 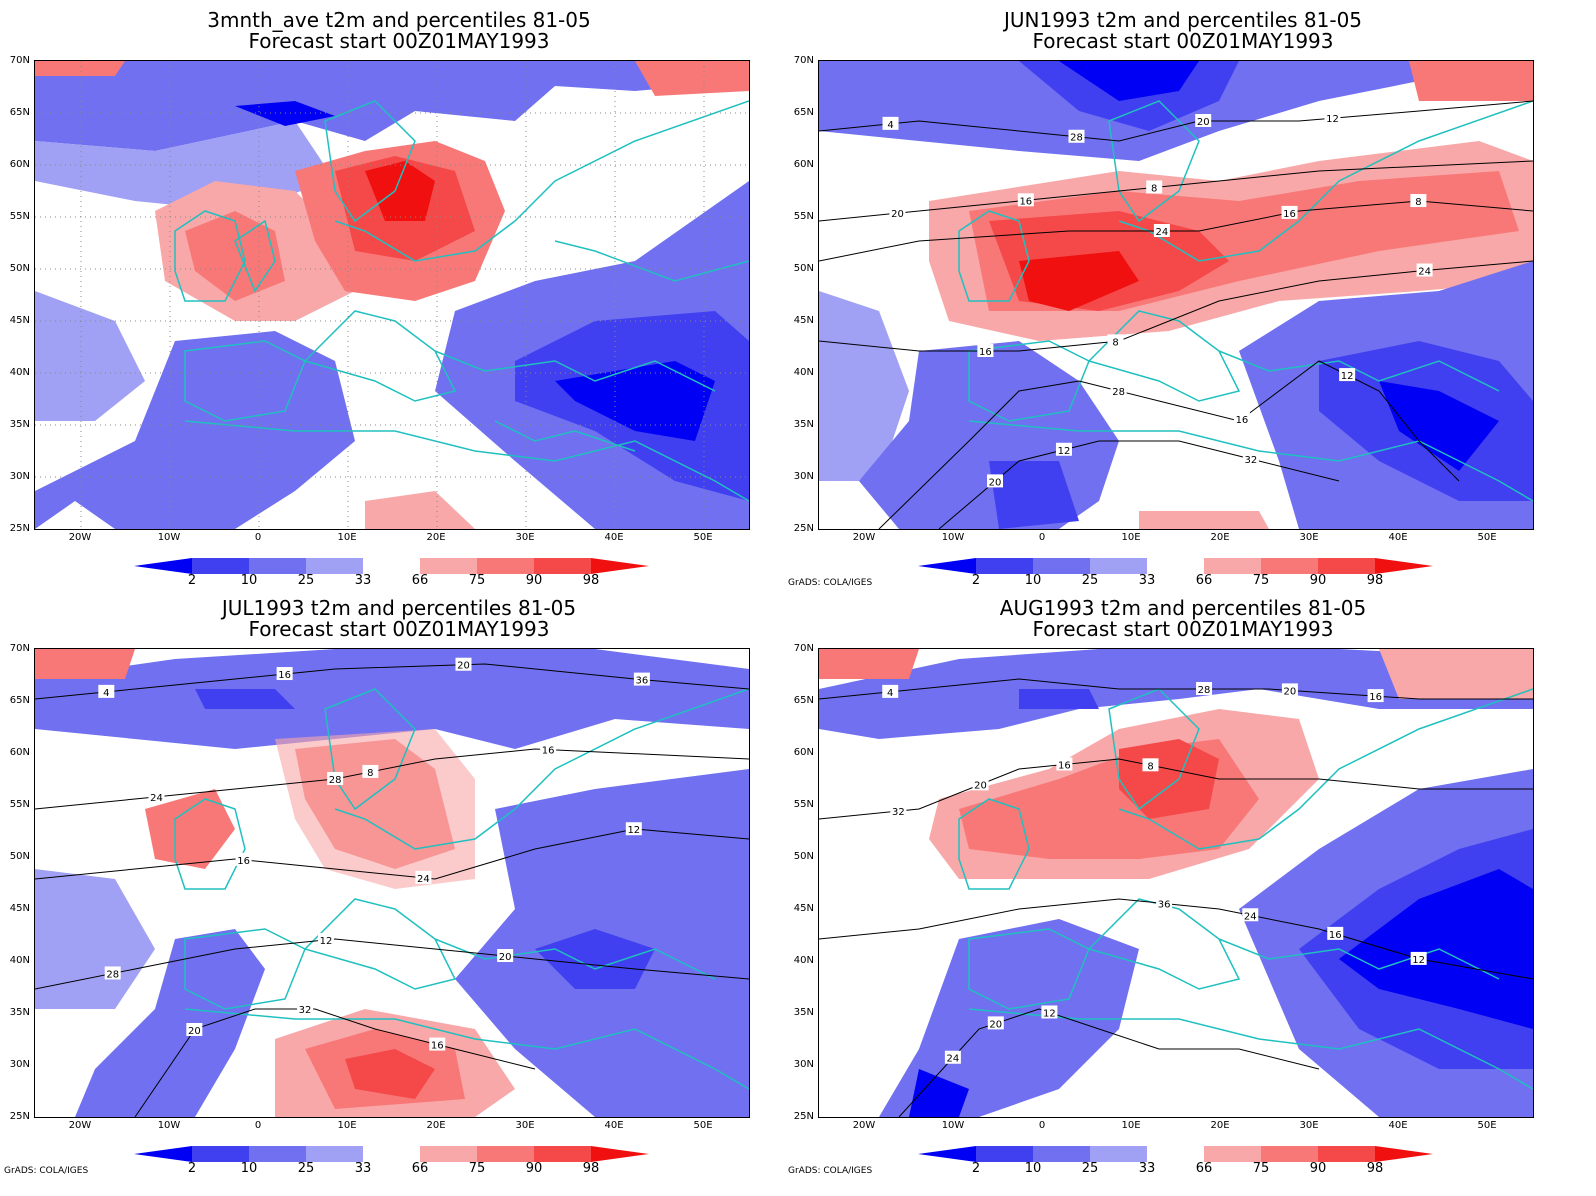 I want to click on lat-label: 60N, so click(x=803, y=164).